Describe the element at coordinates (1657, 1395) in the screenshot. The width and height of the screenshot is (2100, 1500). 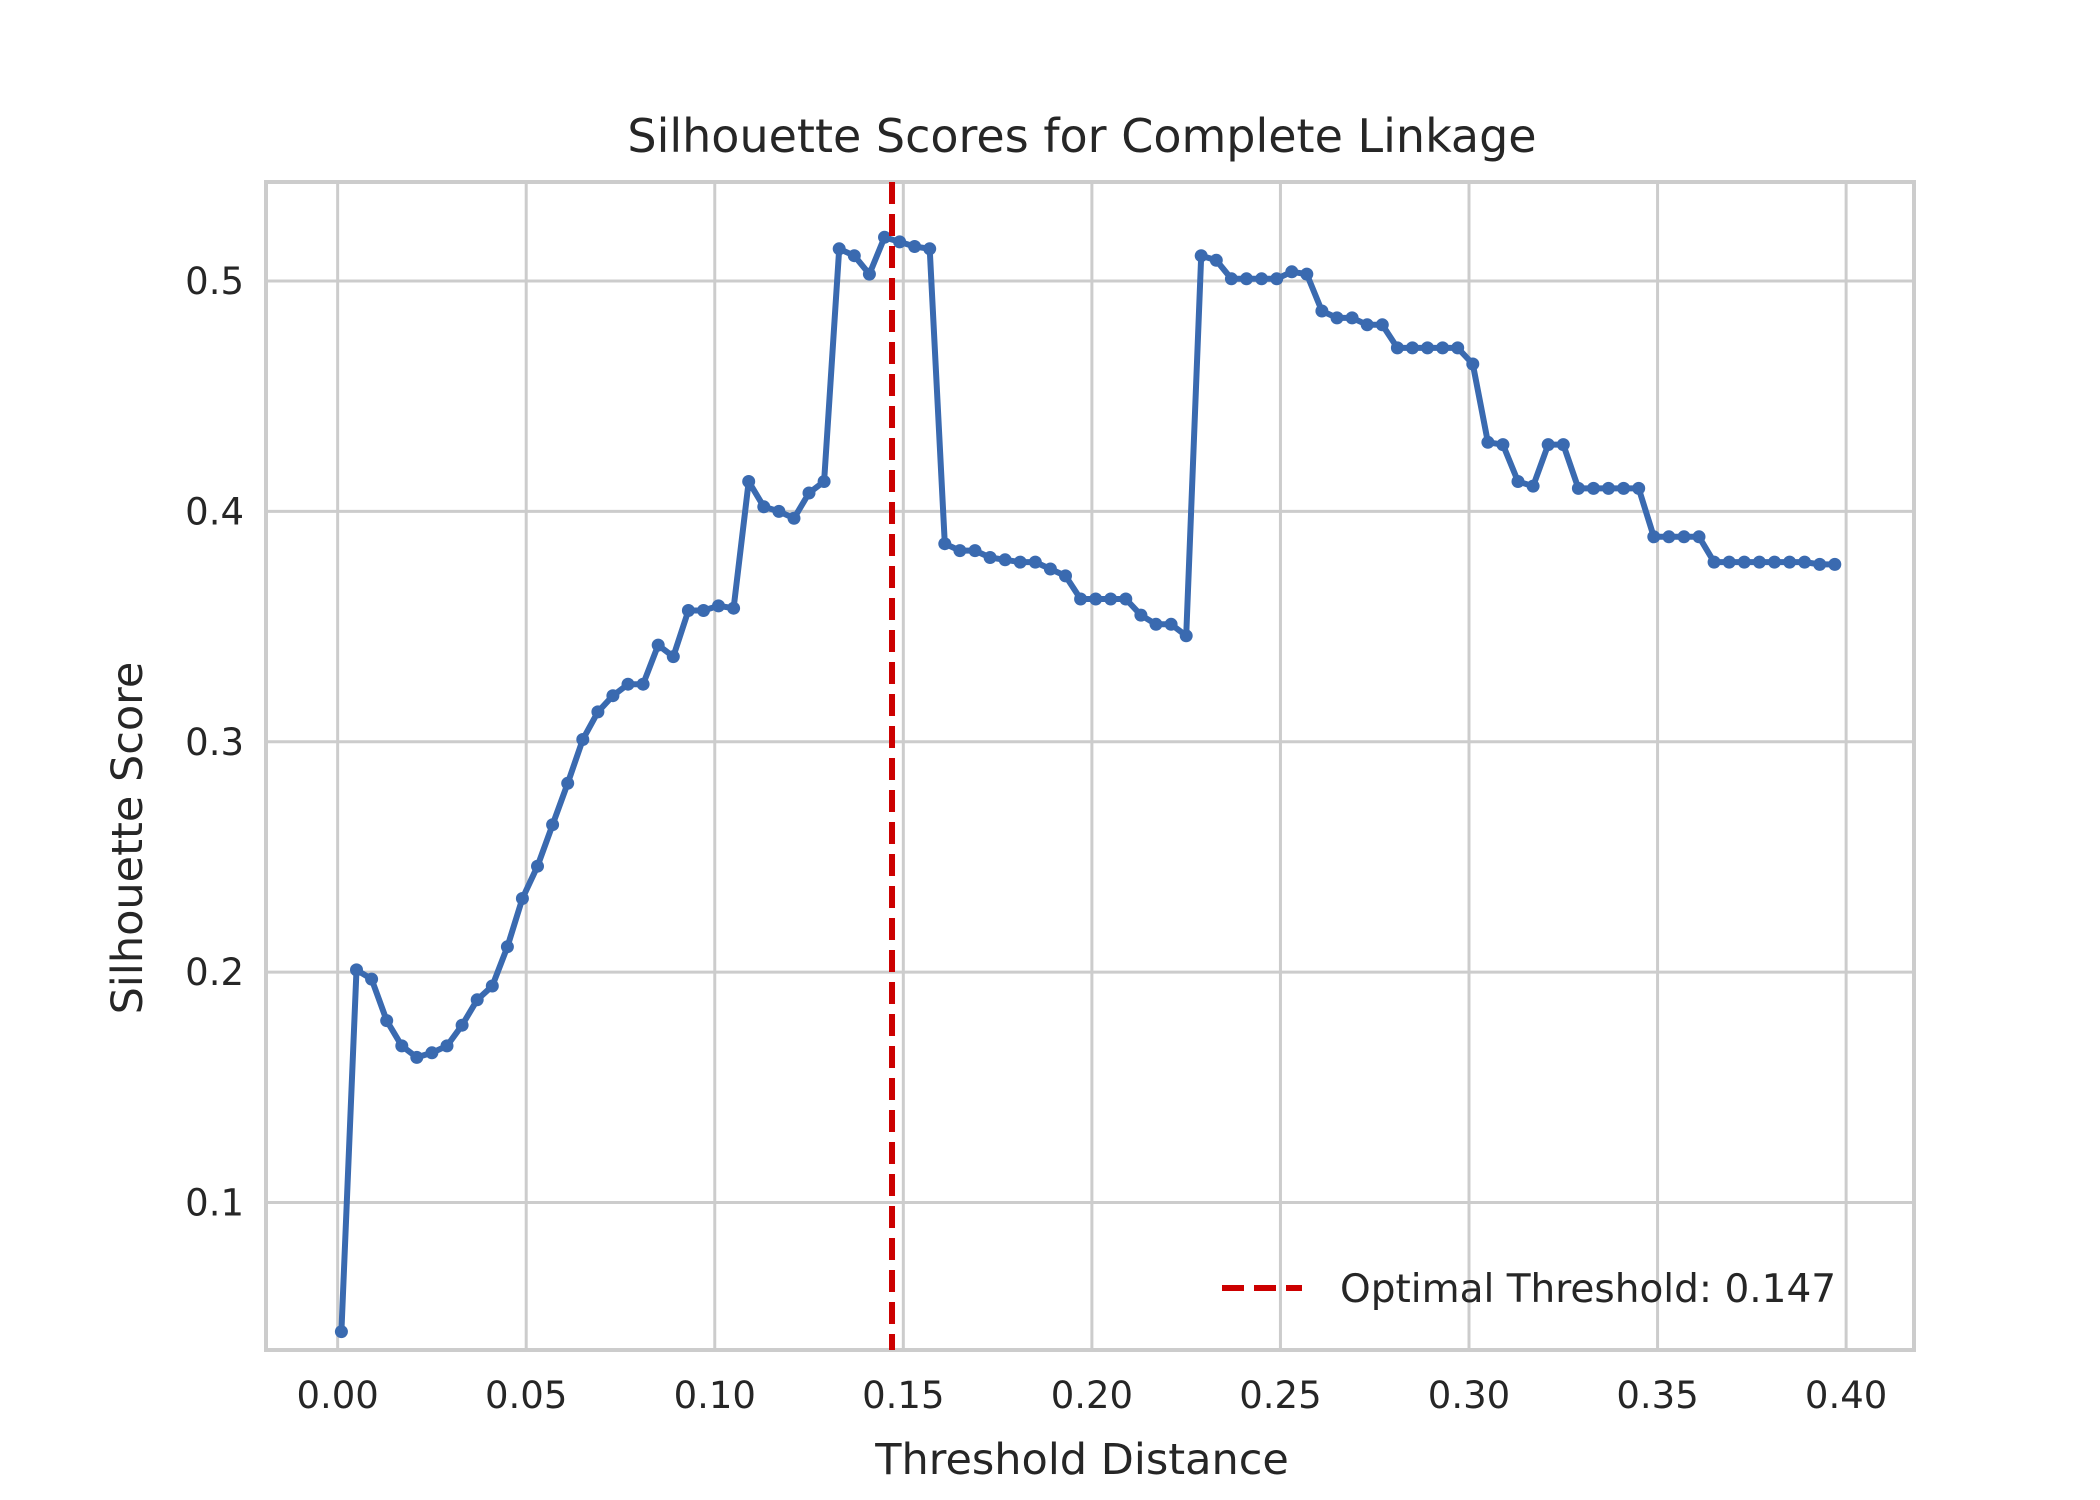
I see `x-tick-label: 0.35` at that location.